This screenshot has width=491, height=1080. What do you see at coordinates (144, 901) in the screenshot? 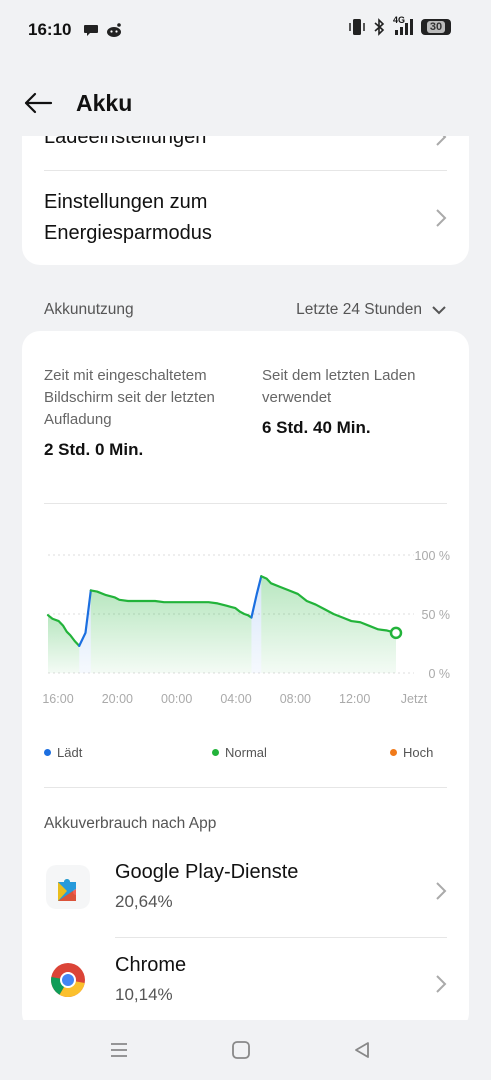
I see `app-percent: 20,64%` at bounding box center [144, 901].